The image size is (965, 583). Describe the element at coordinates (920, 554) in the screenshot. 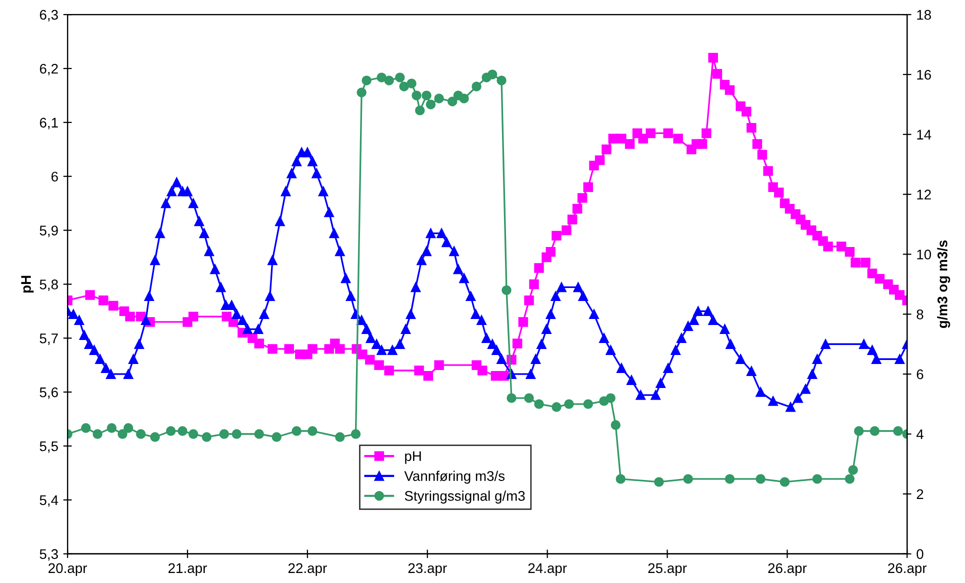

I see `y2-tick-label: 0` at that location.